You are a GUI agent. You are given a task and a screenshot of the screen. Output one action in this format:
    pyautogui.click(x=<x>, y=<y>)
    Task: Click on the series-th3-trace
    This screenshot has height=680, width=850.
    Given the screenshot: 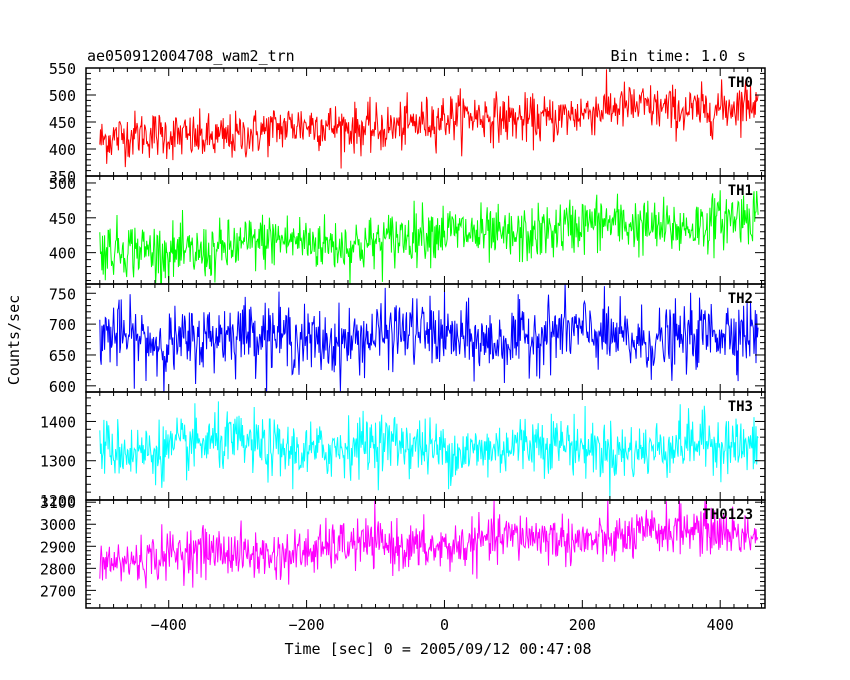 What is the action you would take?
    pyautogui.click(x=429, y=450)
    